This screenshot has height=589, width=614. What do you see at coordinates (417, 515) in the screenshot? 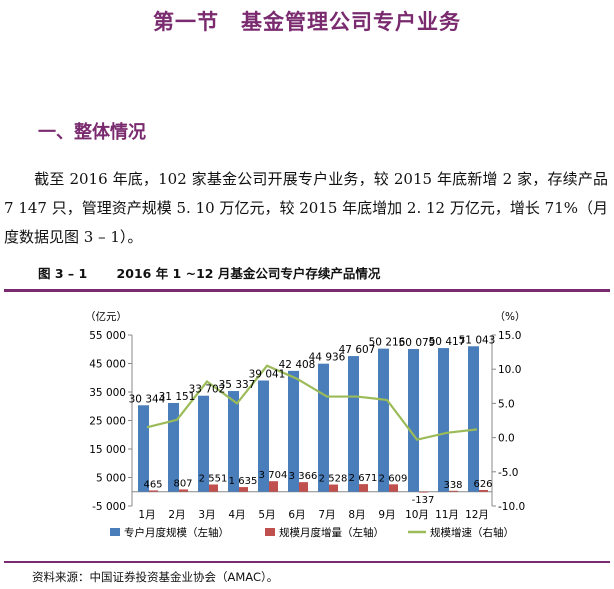
I see `x-tick-label: 10月` at bounding box center [417, 515].